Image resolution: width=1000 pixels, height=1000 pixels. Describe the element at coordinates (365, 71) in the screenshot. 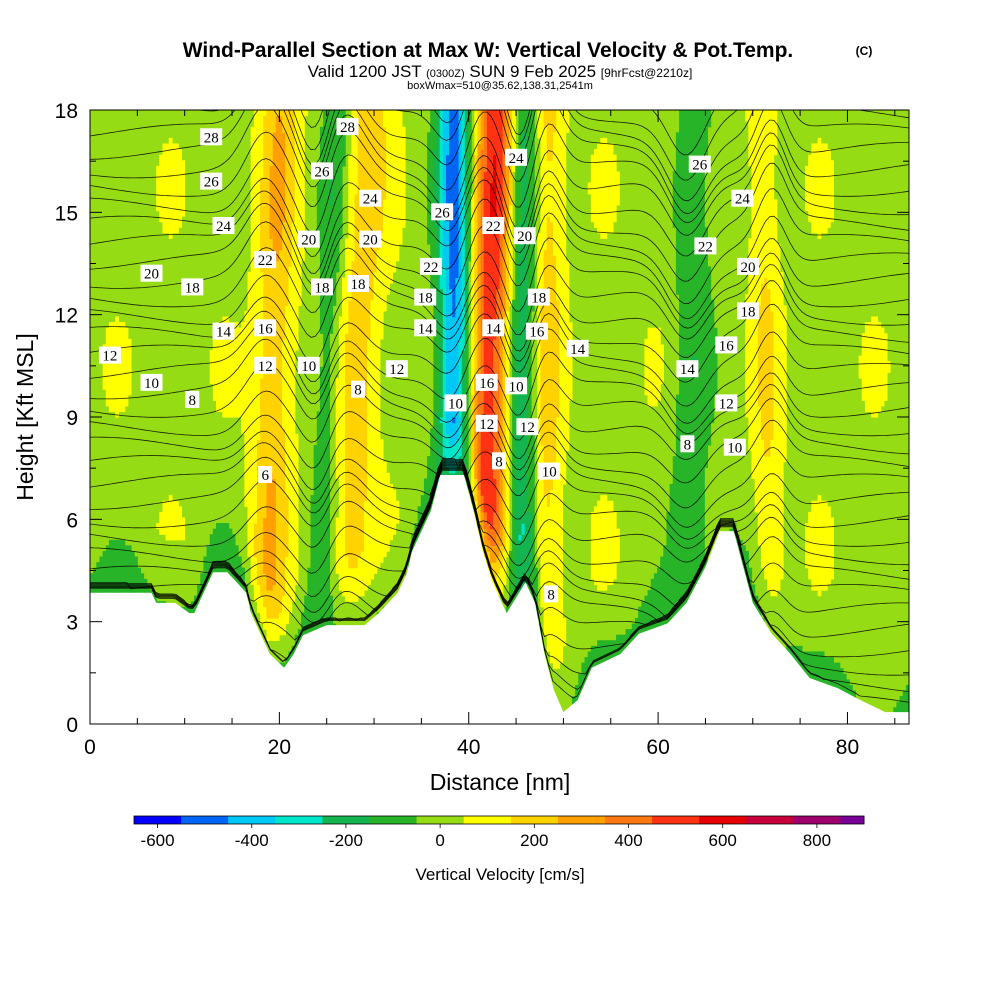

I see `valid-prefix: Valid 1200 JST` at that location.